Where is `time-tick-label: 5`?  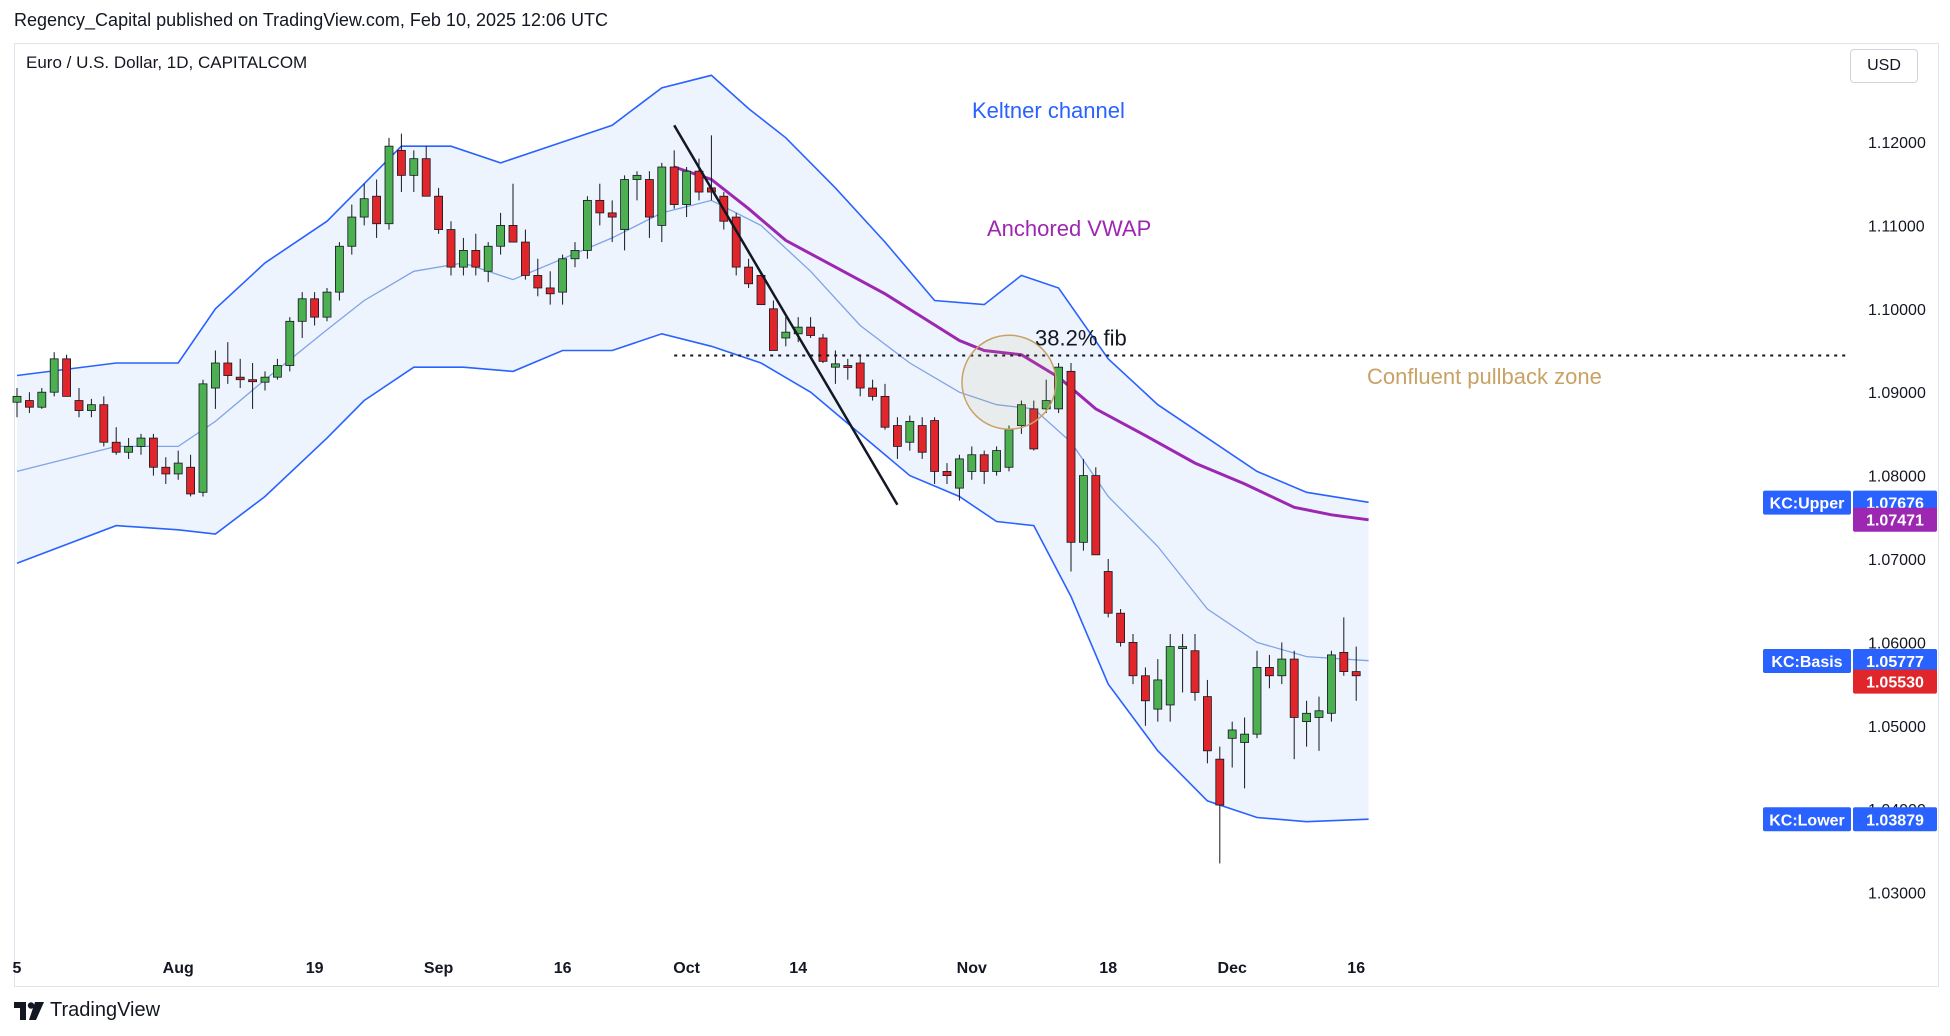 time-tick-label: 5 is located at coordinates (17, 968).